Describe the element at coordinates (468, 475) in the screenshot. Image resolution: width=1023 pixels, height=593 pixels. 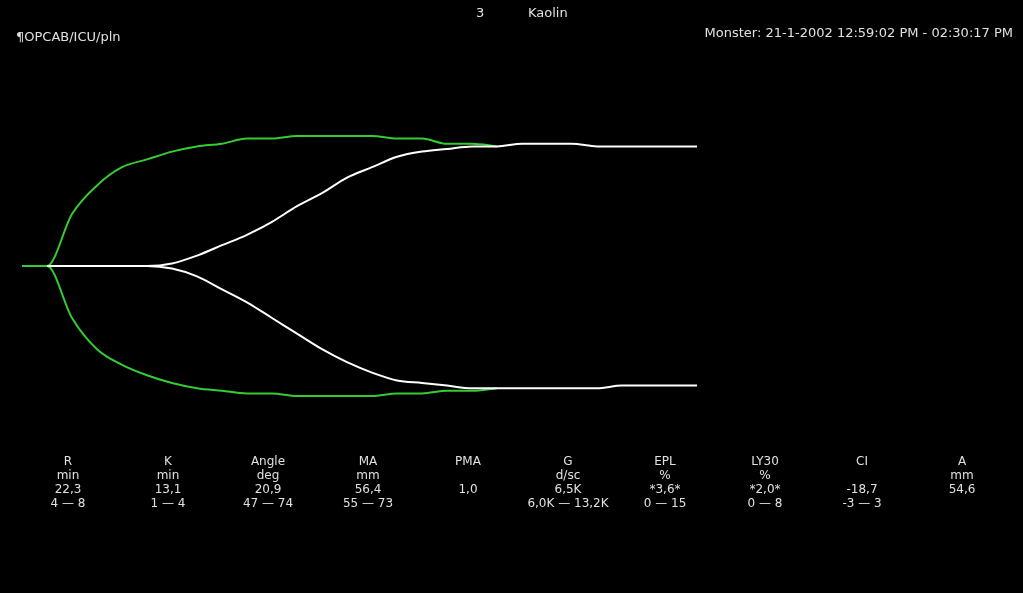
I see `text: PMA 1,0` at that location.